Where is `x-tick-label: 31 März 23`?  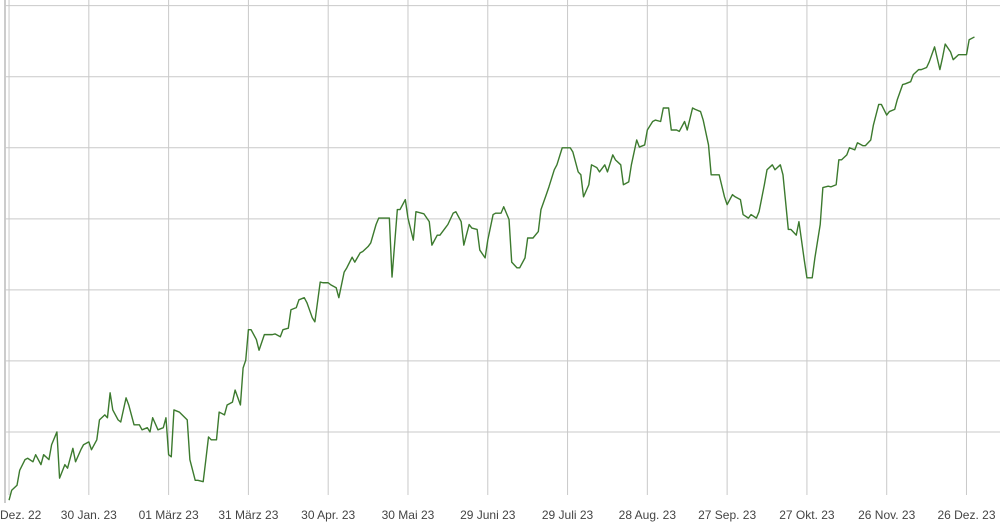 x-tick-label: 31 März 23 is located at coordinates (248, 515).